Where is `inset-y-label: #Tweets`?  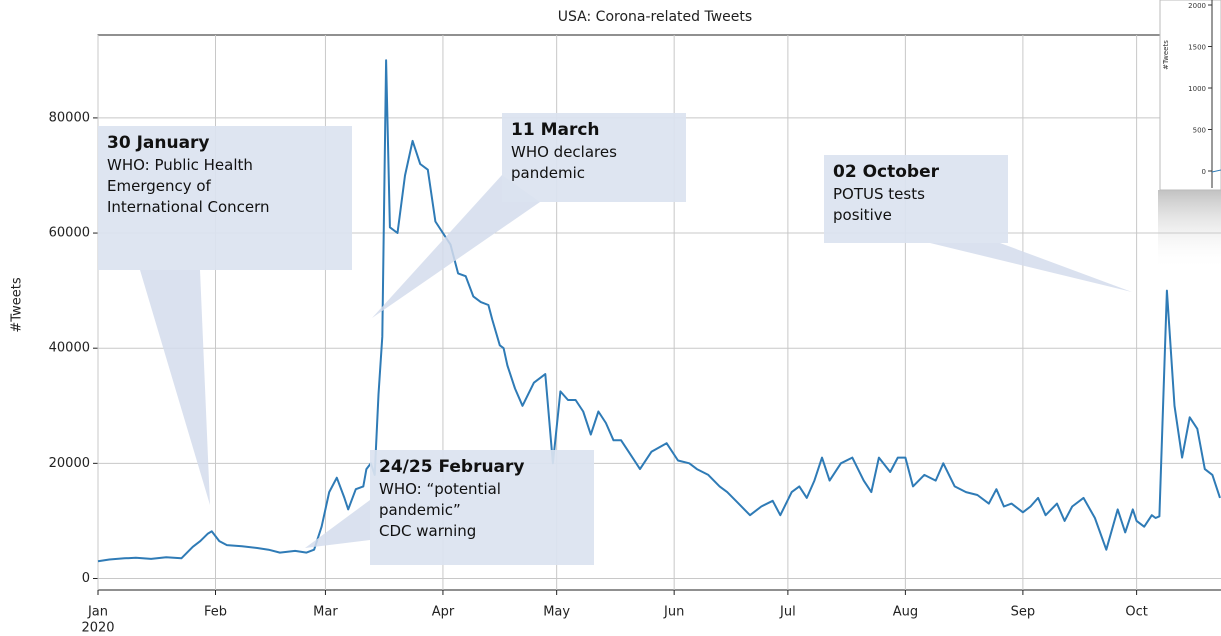
inset-y-label: #Tweets is located at coordinates (1166, 55).